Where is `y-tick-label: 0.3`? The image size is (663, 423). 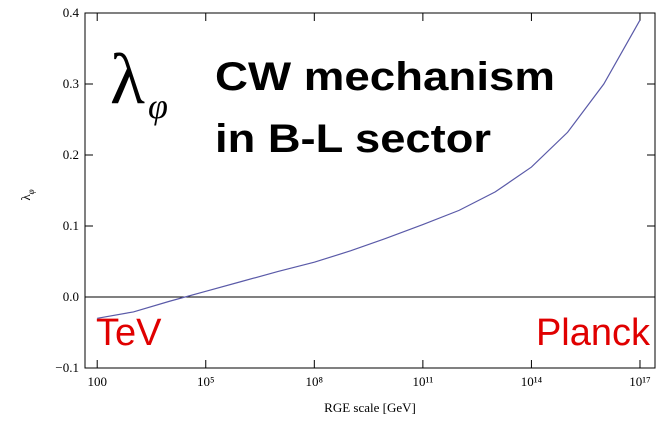 y-tick-label: 0.3 is located at coordinates (71, 83).